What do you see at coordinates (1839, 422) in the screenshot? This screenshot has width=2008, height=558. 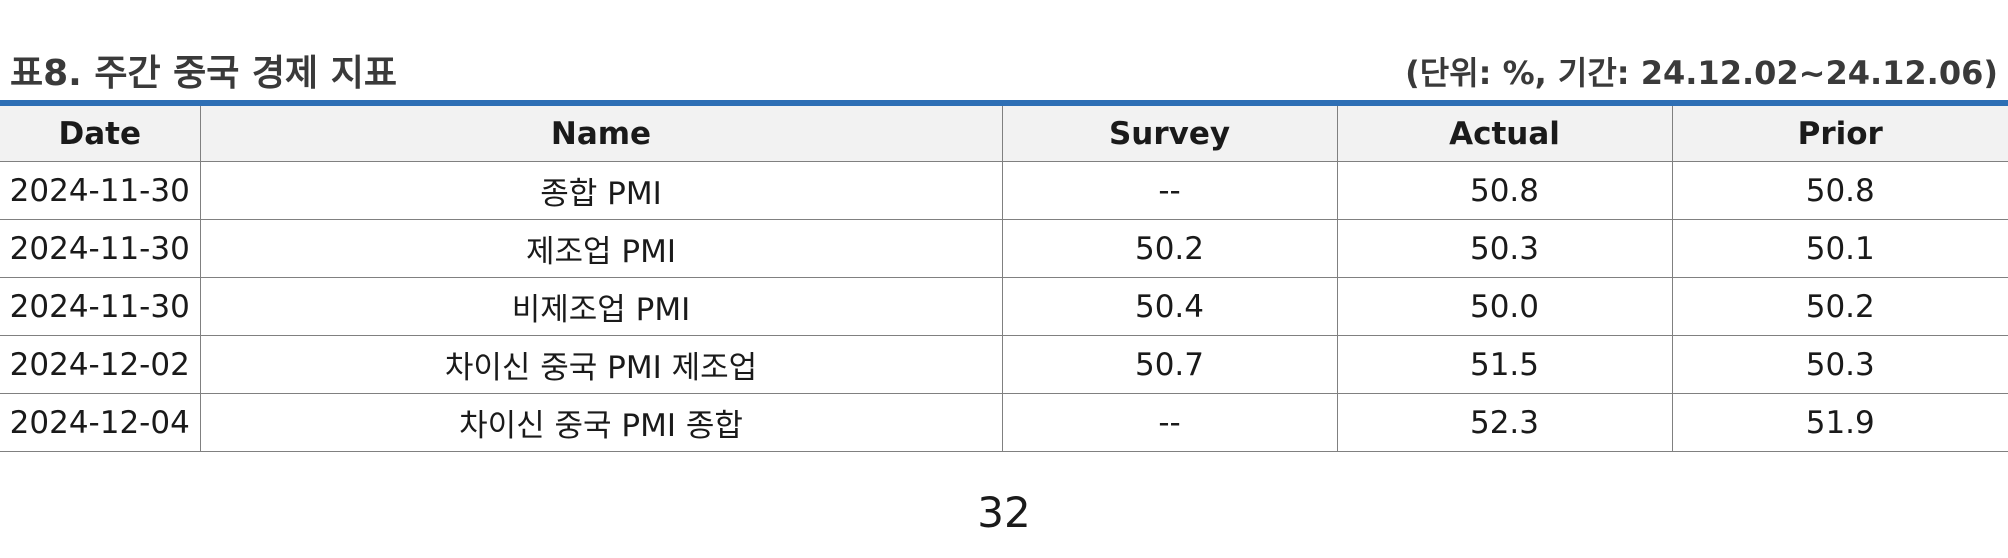 I see `cell-prior: 51.9` at bounding box center [1839, 422].